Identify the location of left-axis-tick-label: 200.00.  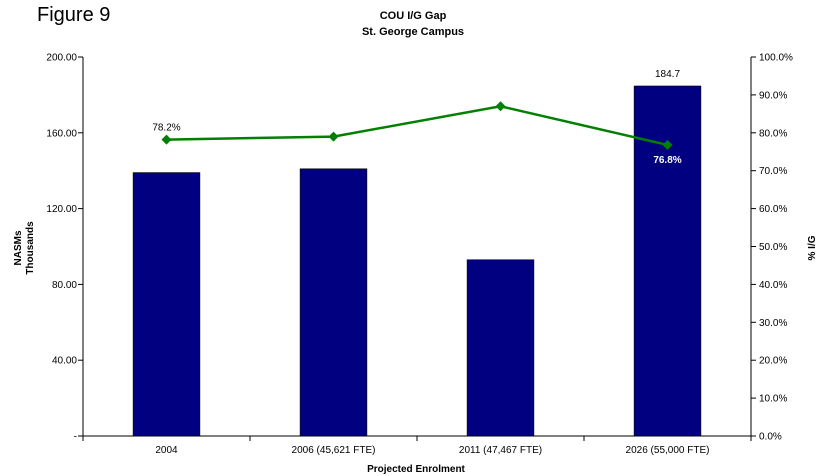
(61, 58).